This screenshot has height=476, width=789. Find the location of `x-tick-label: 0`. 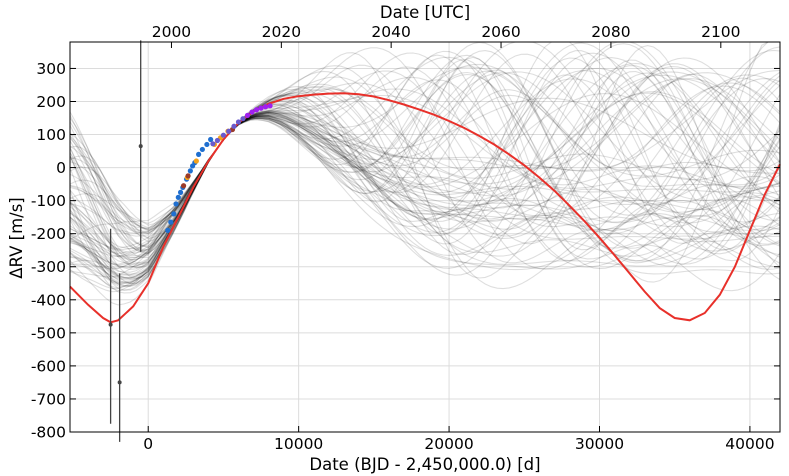

x-tick-label: 0 is located at coordinates (148, 444).